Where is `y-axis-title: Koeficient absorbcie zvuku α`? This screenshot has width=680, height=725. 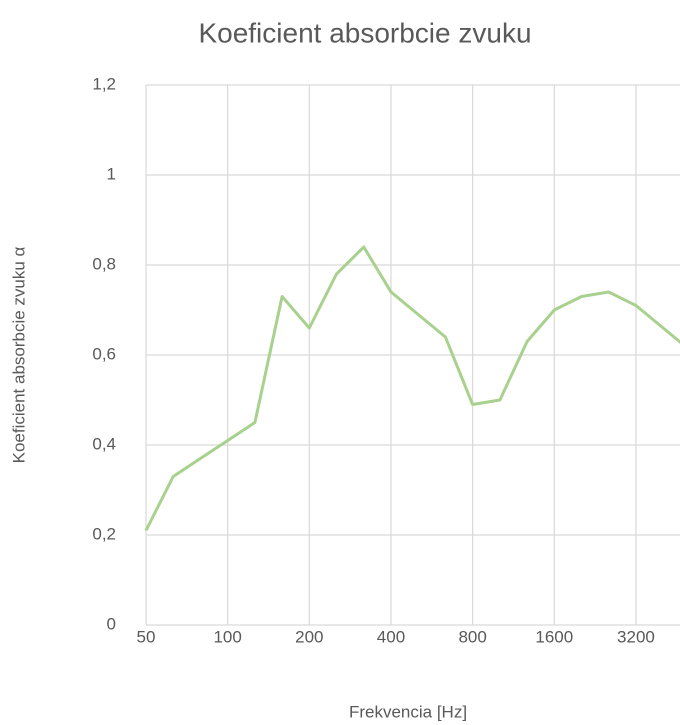 y-axis-title: Koeficient absorbcie zvuku α is located at coordinates (18, 354).